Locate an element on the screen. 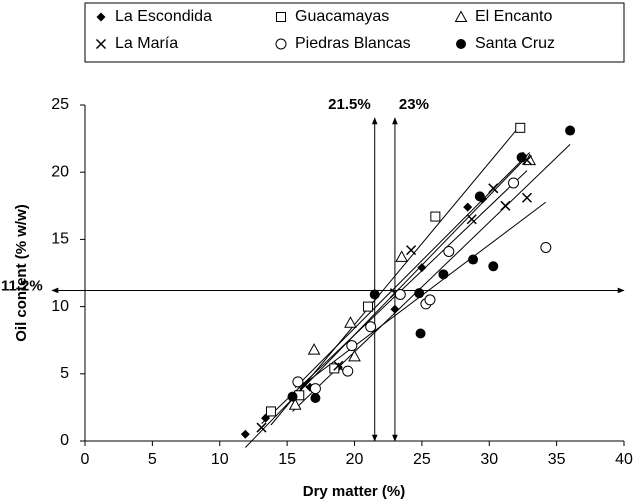 The image size is (633, 504). legend-label: La María is located at coordinates (146, 43).